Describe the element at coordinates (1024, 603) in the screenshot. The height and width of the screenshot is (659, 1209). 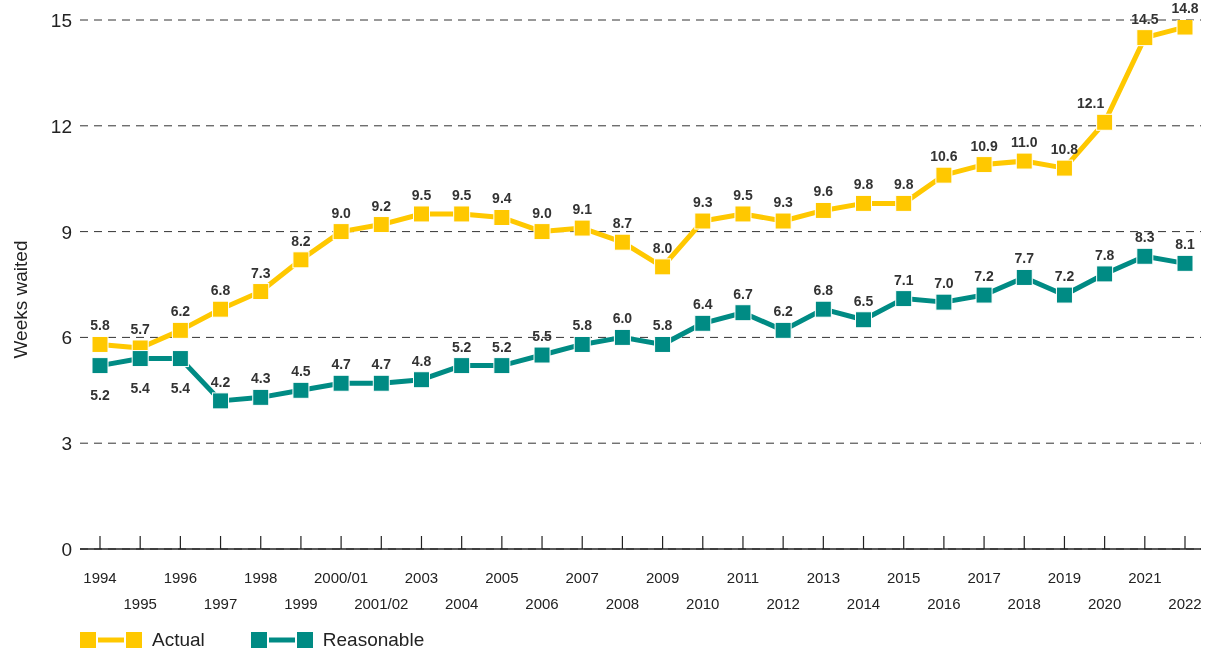
I see `x-tick-label: 2018` at that location.